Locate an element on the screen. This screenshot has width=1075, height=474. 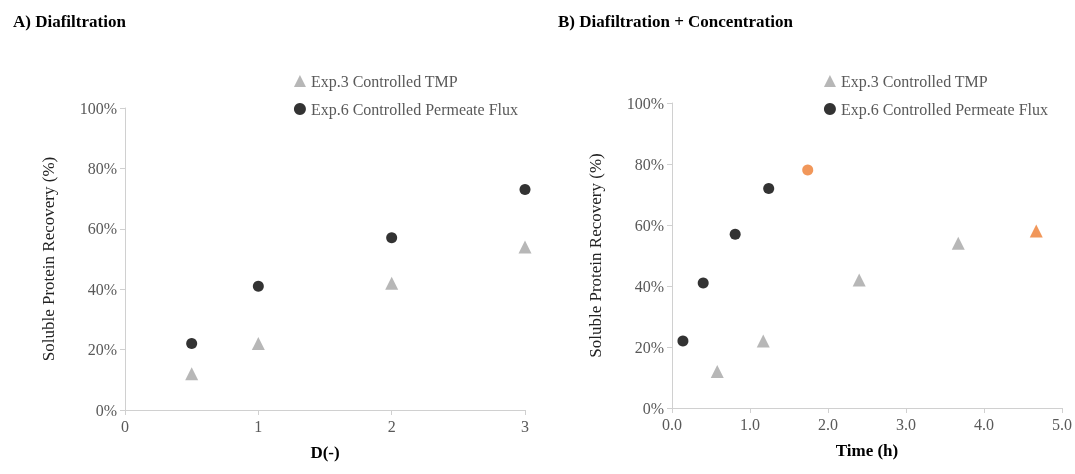
x-axis-title: D(-) is located at coordinates (325, 452).